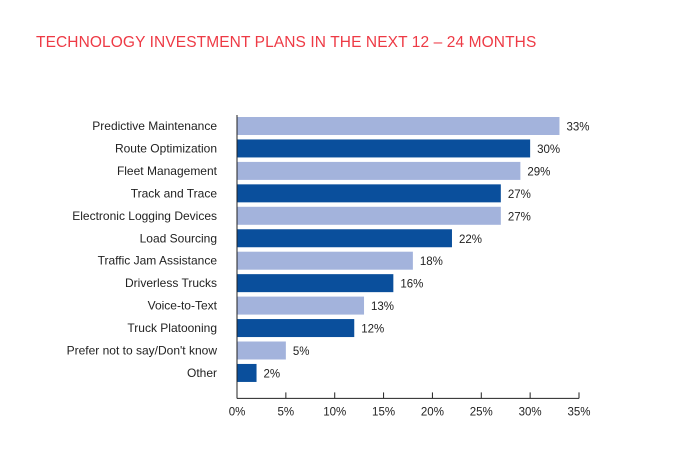  What do you see at coordinates (237, 412) in the screenshot?
I see `x-tick-label: 0%` at bounding box center [237, 412].